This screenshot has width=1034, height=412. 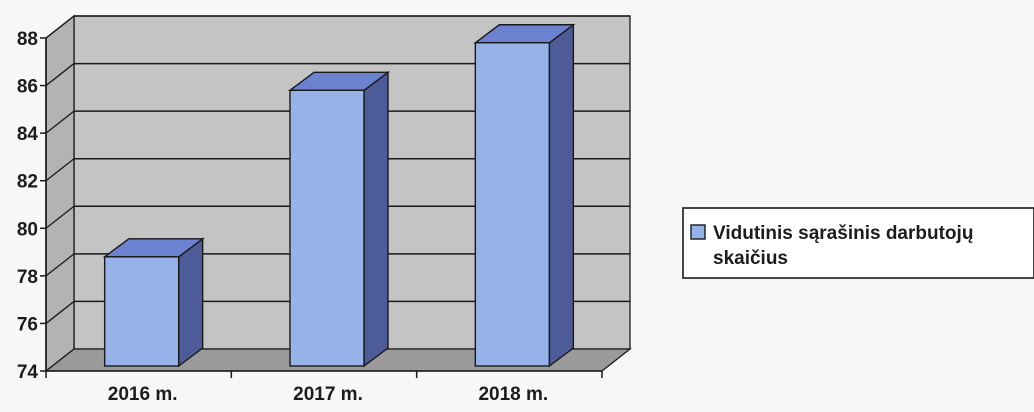 What do you see at coordinates (750, 258) in the screenshot?
I see `legend-label-line-2: skaičius` at bounding box center [750, 258].